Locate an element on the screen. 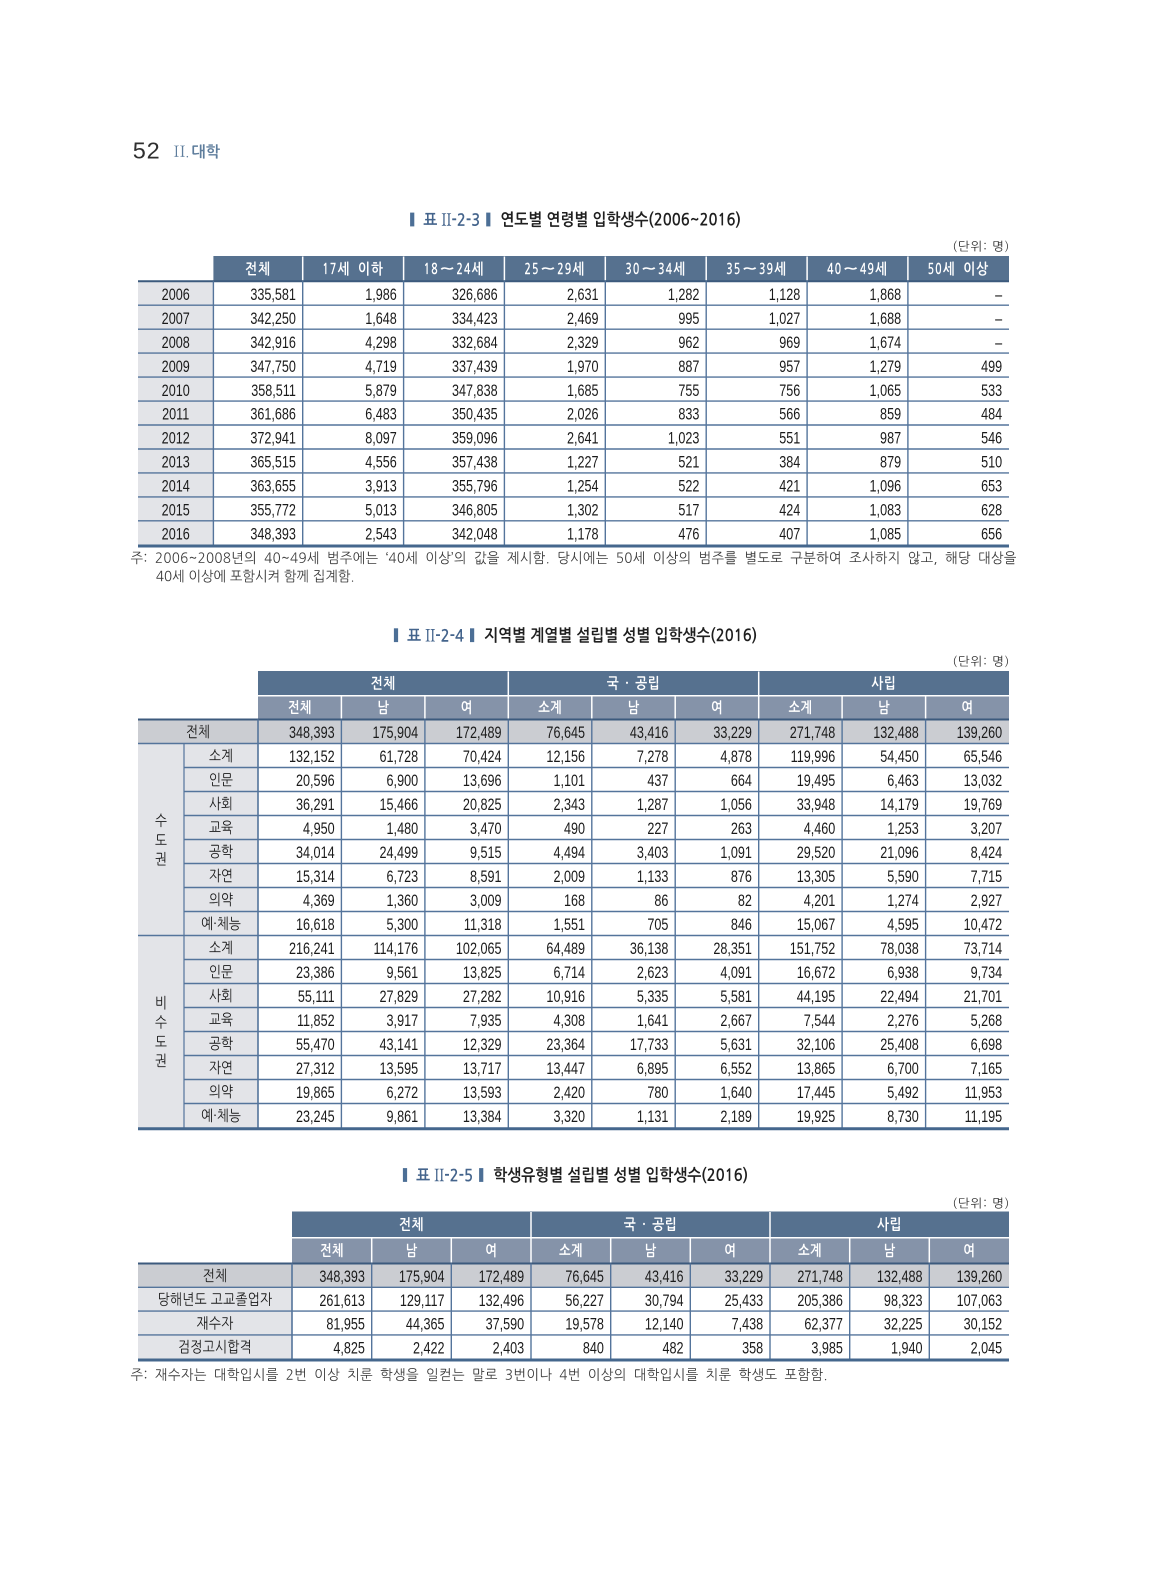  svg-text: 19,865 is located at coordinates (315, 1094).